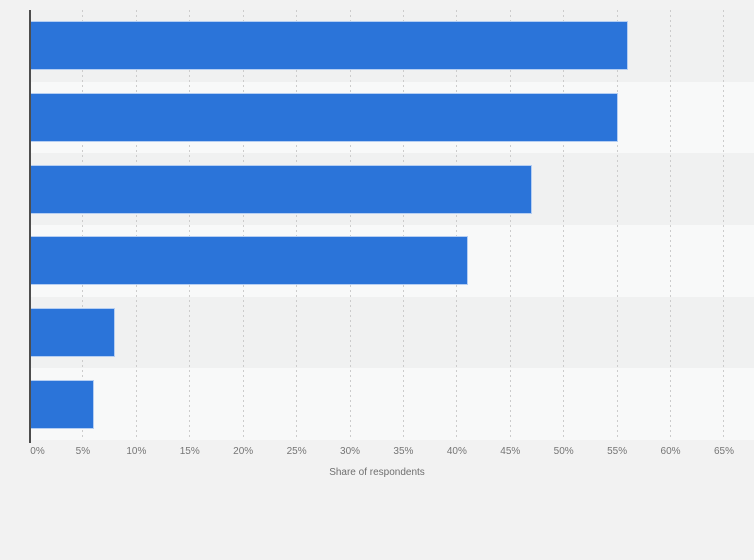  What do you see at coordinates (670, 451) in the screenshot?
I see `x-tick-label: 60%` at bounding box center [670, 451].